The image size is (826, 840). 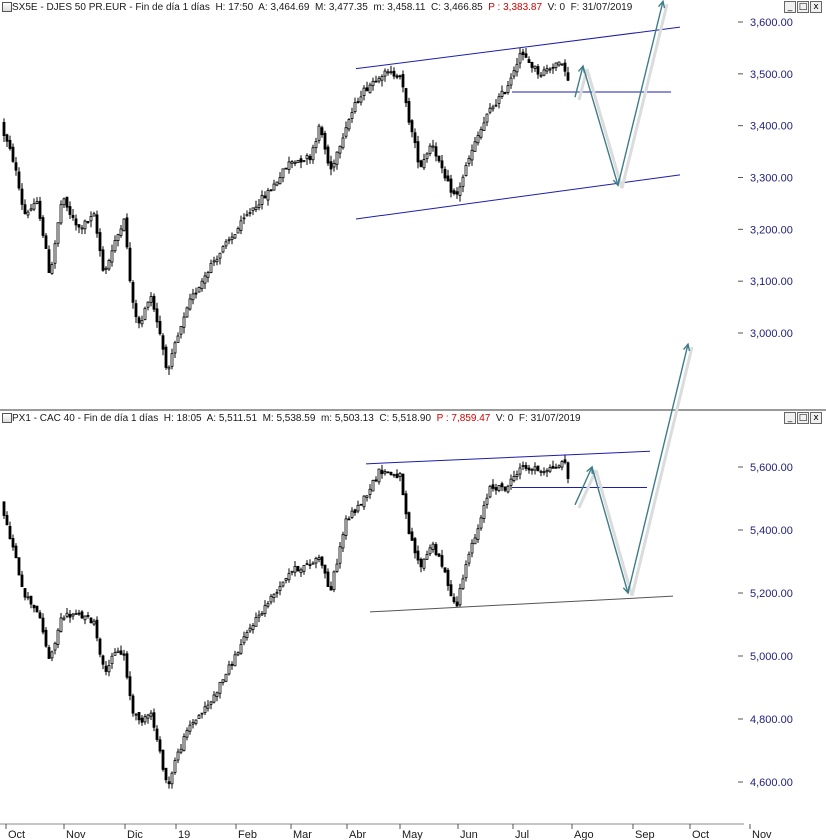 I want to click on sx5e-window-buttons: _ □ x, so click(x=803, y=8).